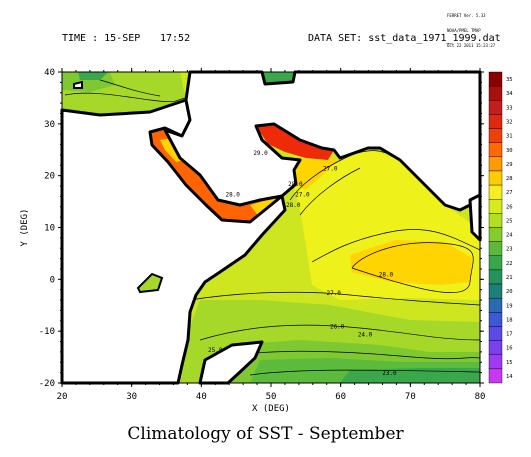  What do you see at coordinates (271, 409) in the screenshot?
I see `x-axis-label: X (DEG)` at bounding box center [271, 409].